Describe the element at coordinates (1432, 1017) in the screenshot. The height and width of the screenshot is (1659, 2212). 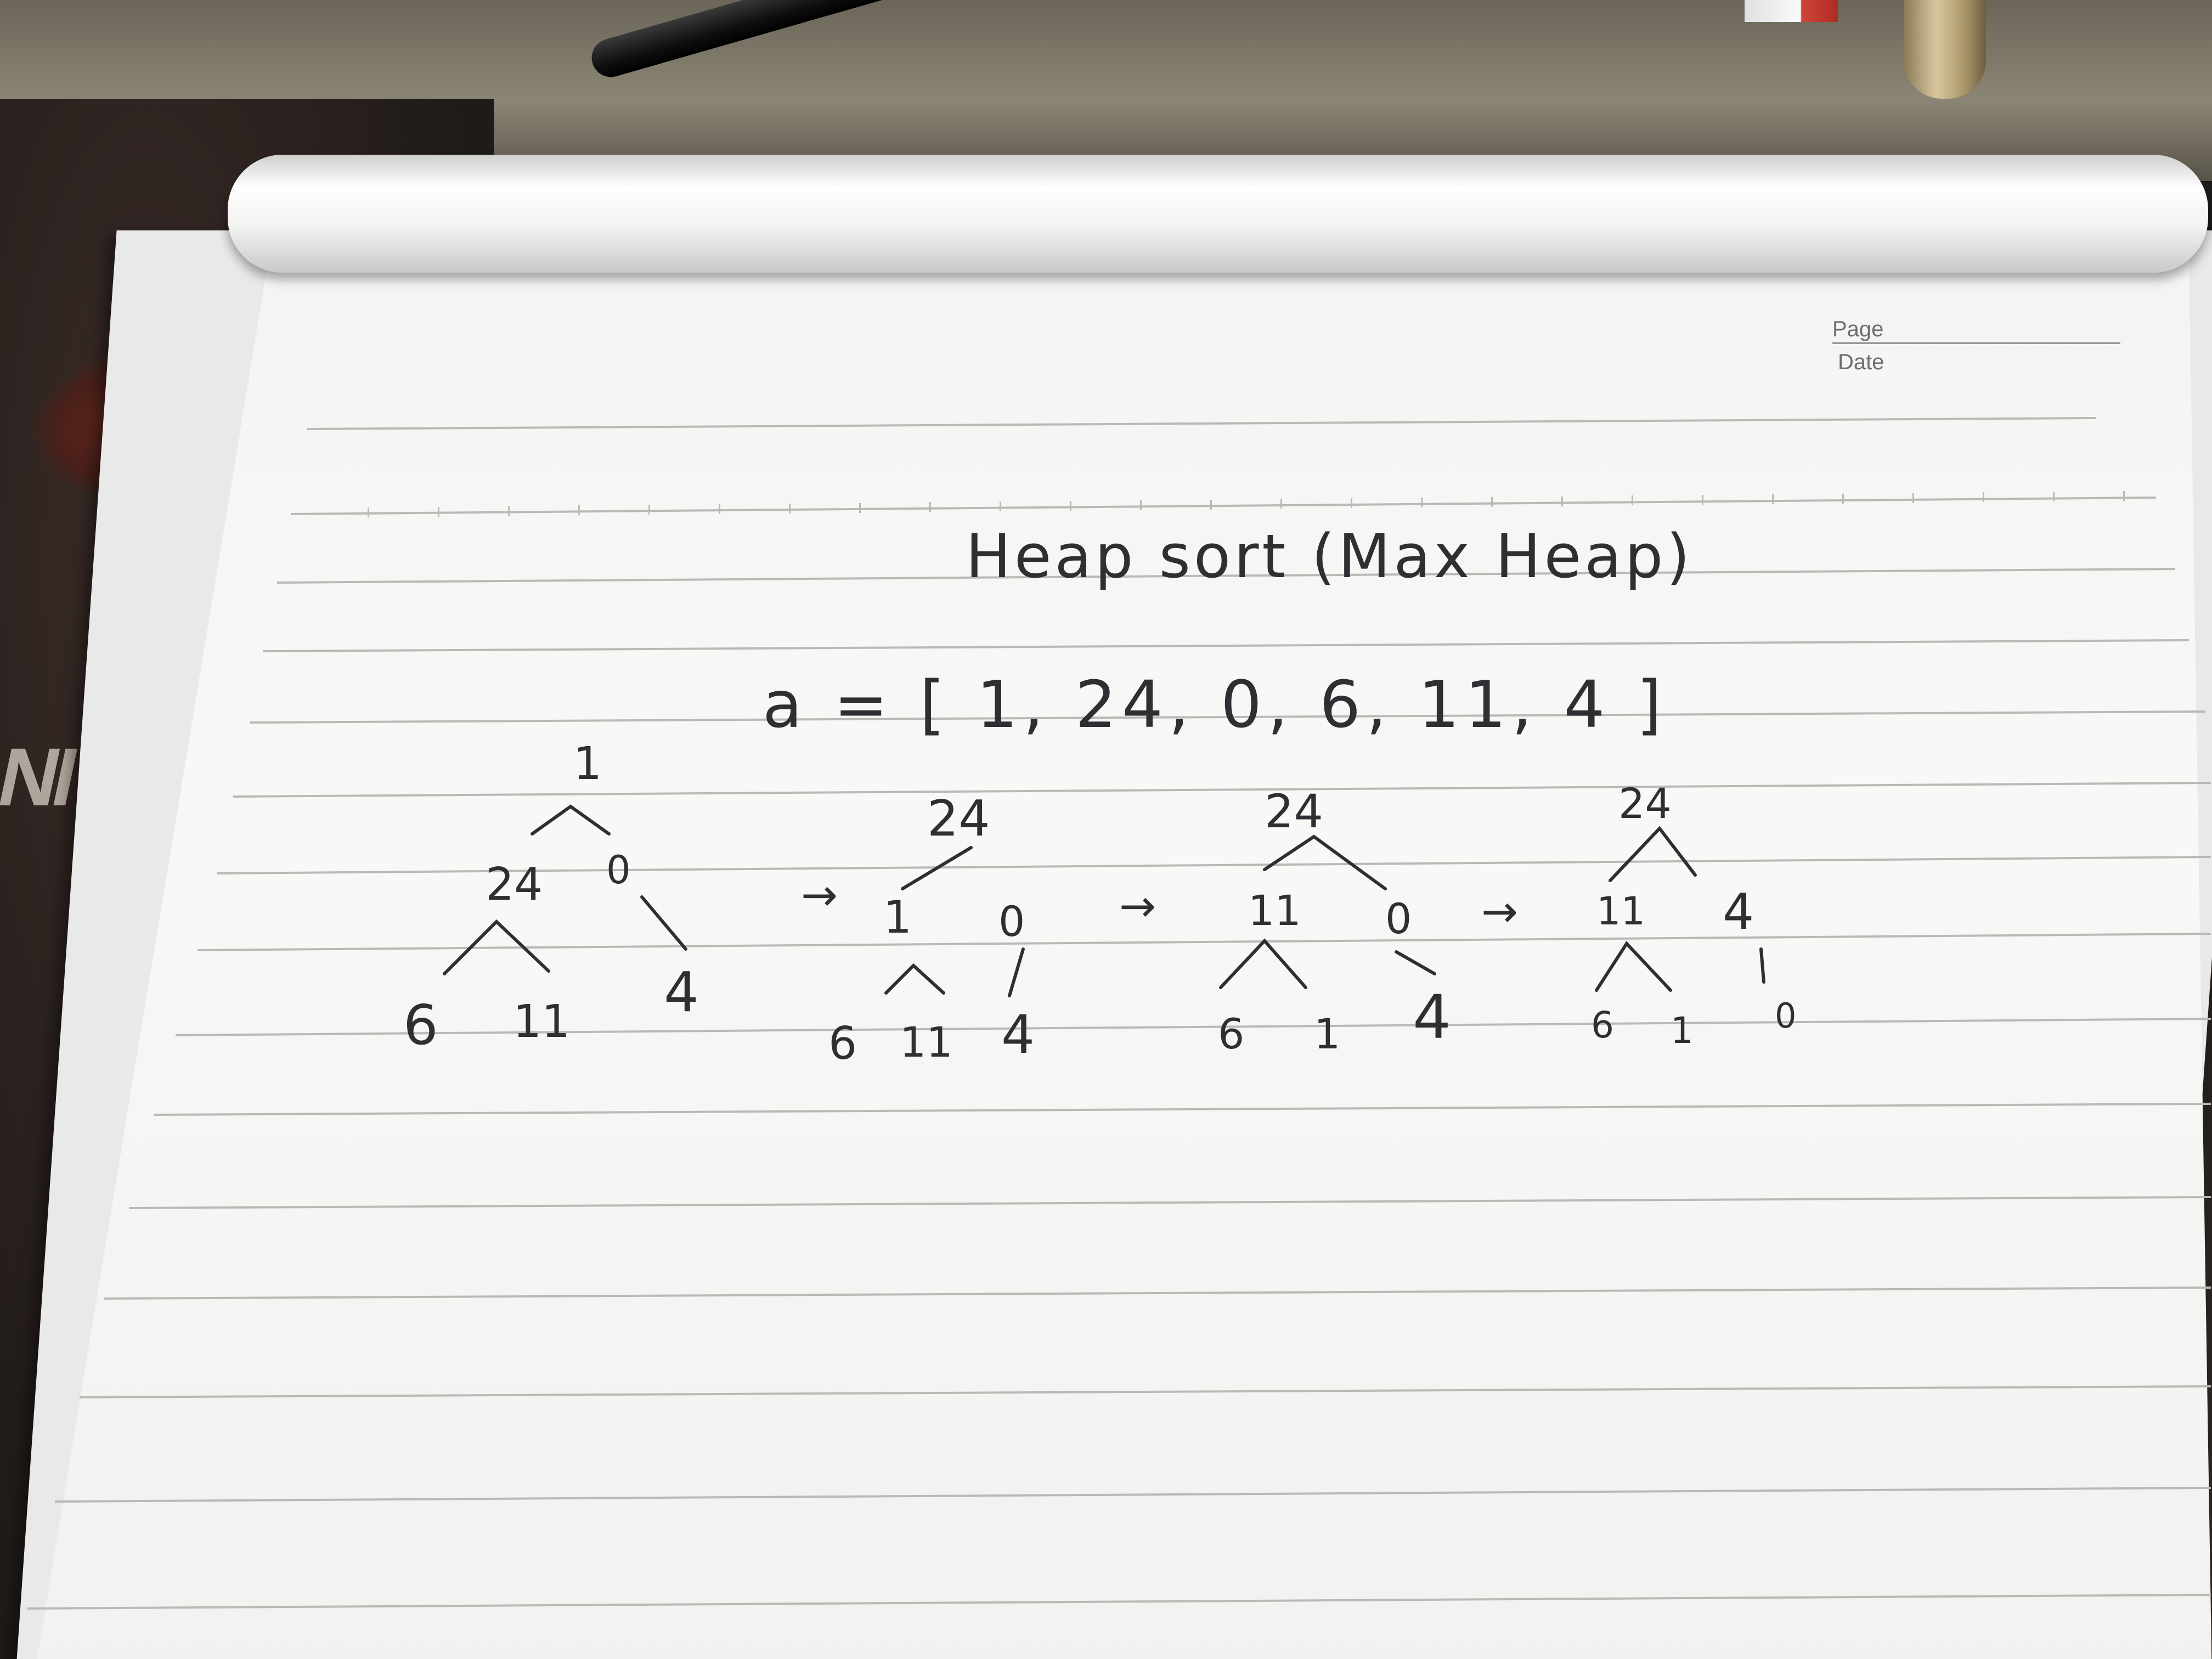
I see `tree-3-rr: 4` at that location.